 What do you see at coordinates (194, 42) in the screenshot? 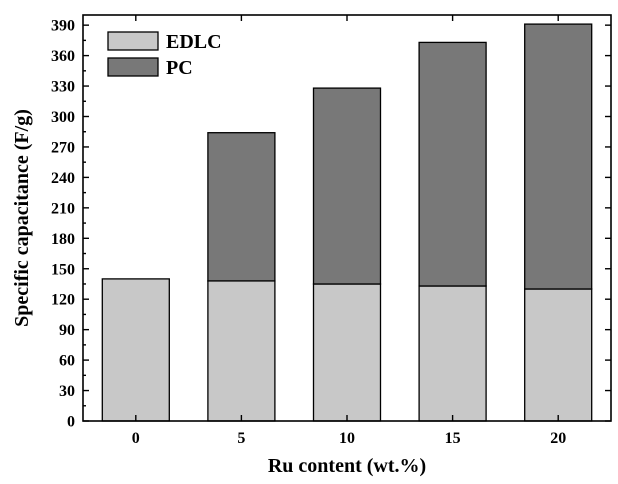
I see `legend-label-edlc: EDLC` at bounding box center [194, 42].